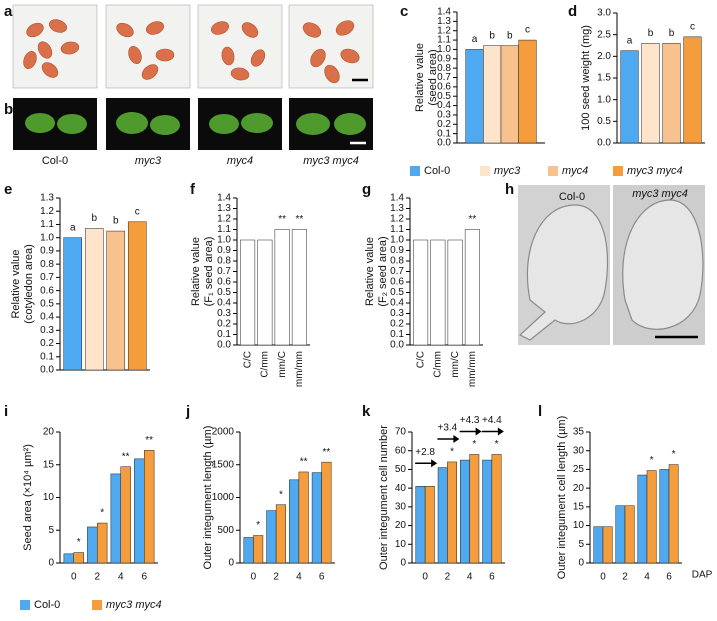 This screenshot has width=717, height=621. I want to click on seed-photos, so click(193, 46).